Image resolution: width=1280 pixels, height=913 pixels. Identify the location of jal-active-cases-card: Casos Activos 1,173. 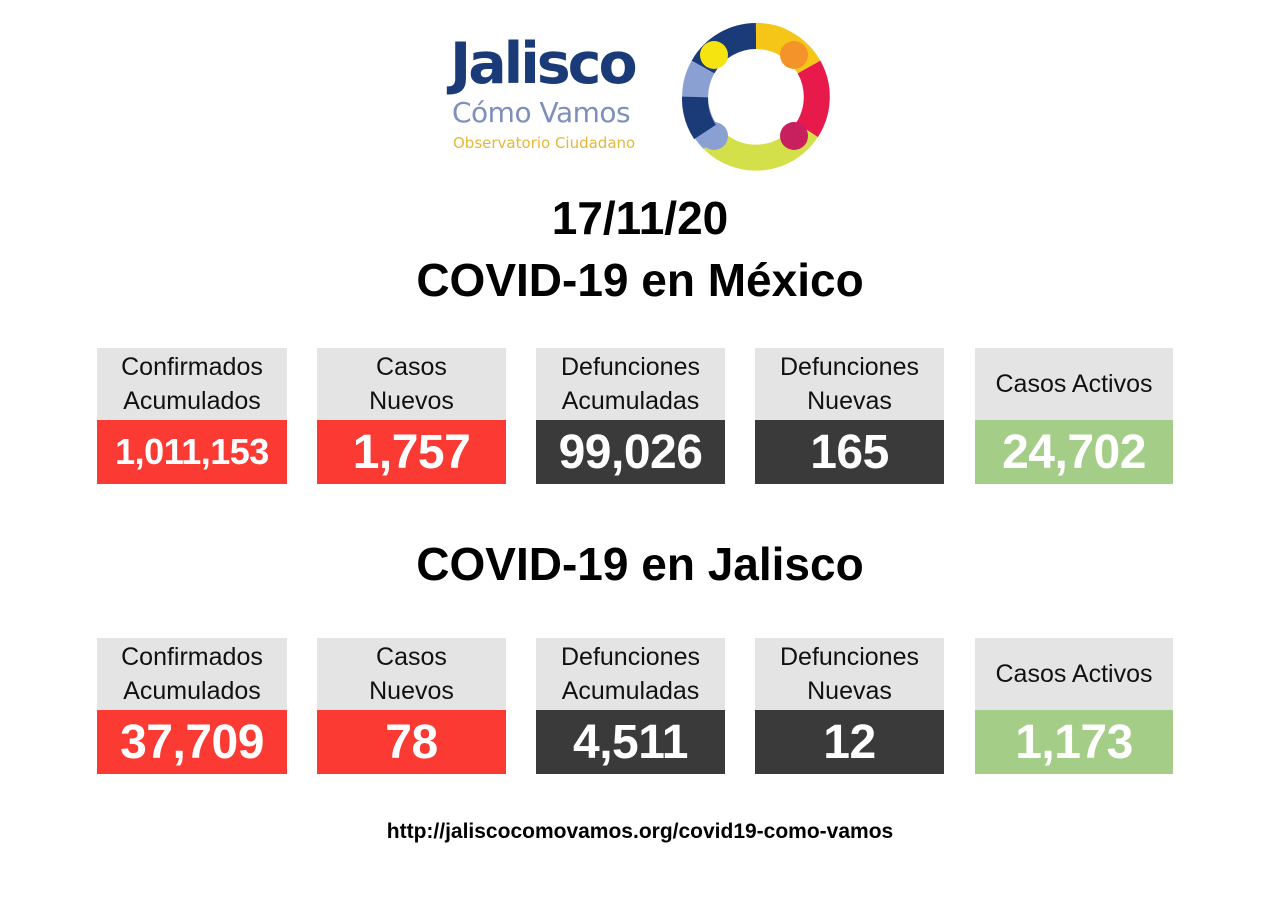
(1074, 706).